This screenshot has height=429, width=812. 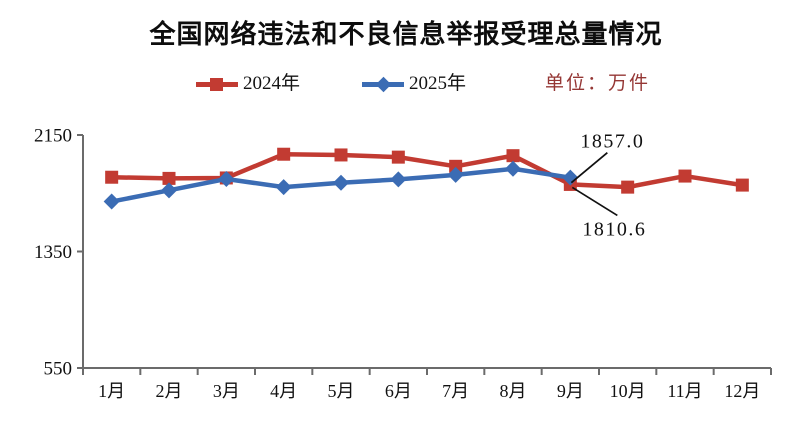 I want to click on annotation-value-label: 1810.6, so click(x=614, y=229).